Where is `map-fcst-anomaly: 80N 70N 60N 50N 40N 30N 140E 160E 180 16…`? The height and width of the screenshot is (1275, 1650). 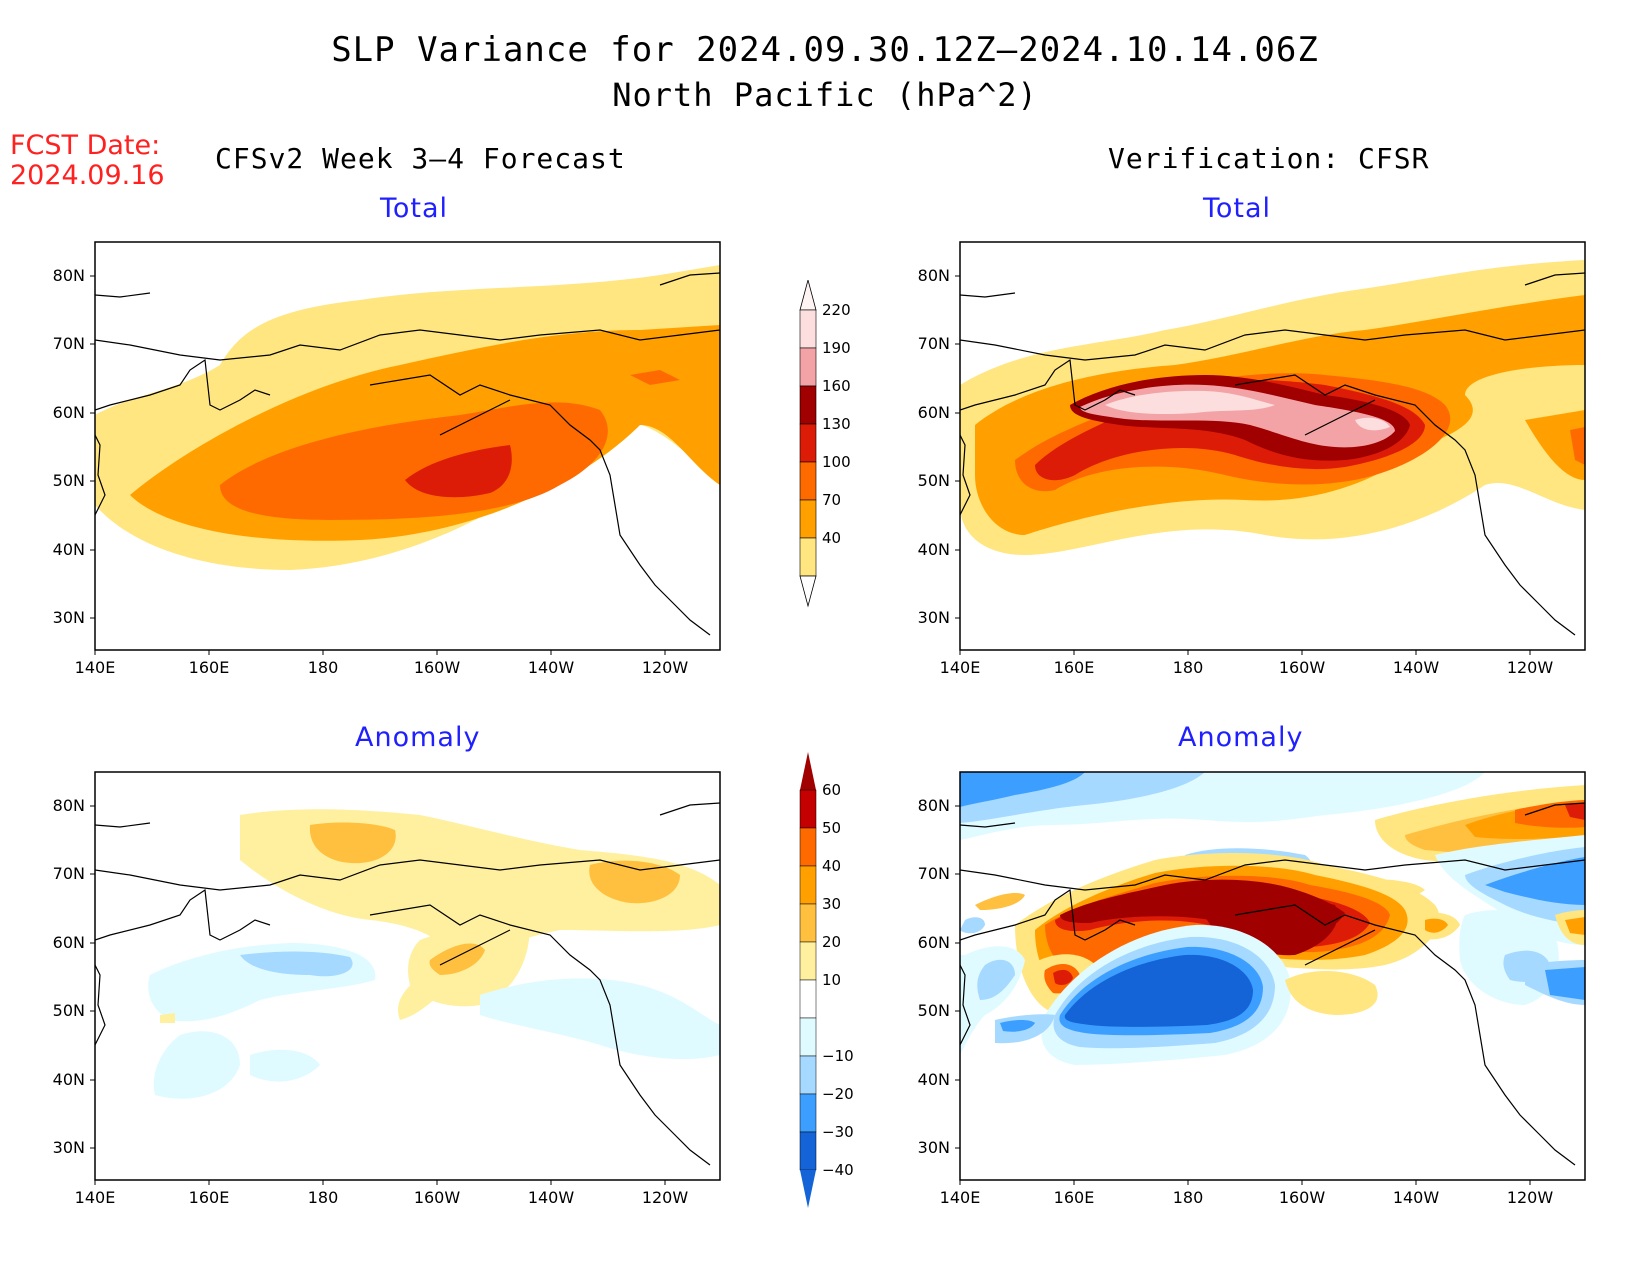
map-fcst-anomaly: 80N 70N 60N 50N 40N 30N 140E 160E 180 16… is located at coordinates (387, 989).